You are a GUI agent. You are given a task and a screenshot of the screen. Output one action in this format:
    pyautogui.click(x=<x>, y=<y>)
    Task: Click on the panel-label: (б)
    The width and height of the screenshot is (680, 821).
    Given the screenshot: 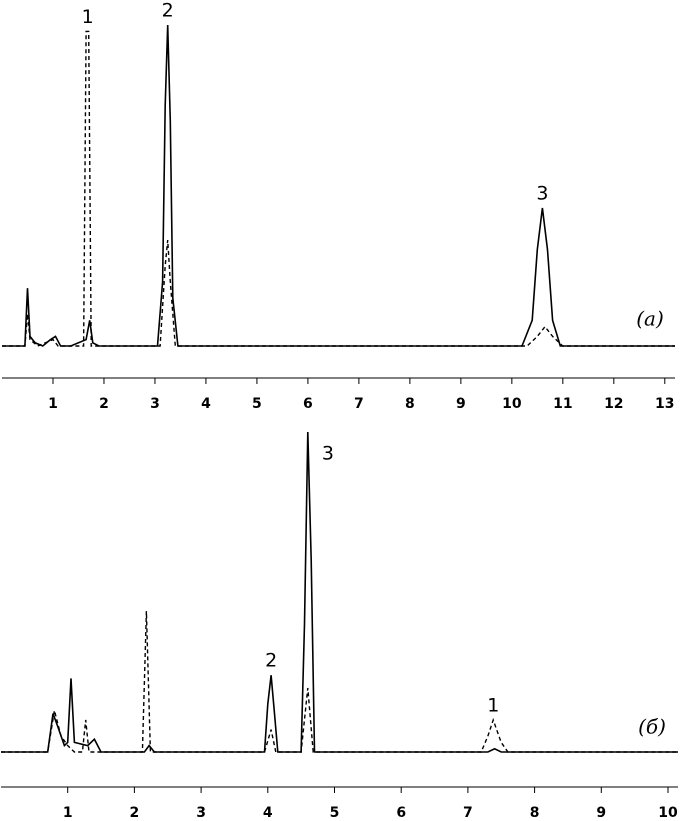 What is the action you would take?
    pyautogui.click(x=652, y=727)
    